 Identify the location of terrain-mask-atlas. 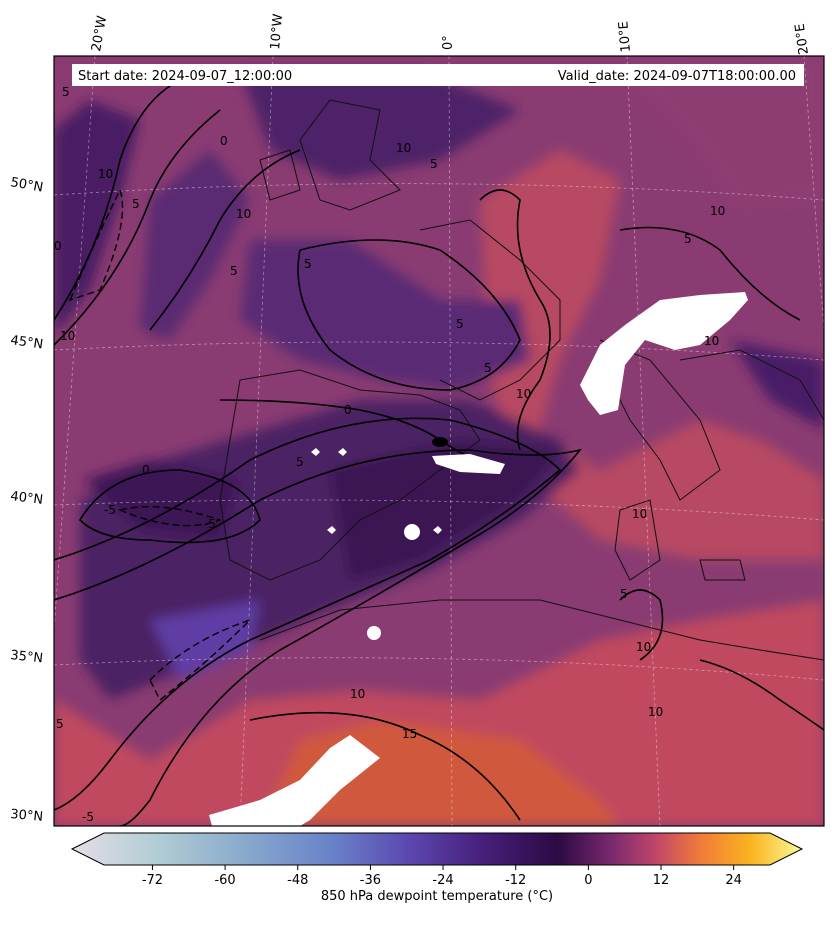
(294, 780).